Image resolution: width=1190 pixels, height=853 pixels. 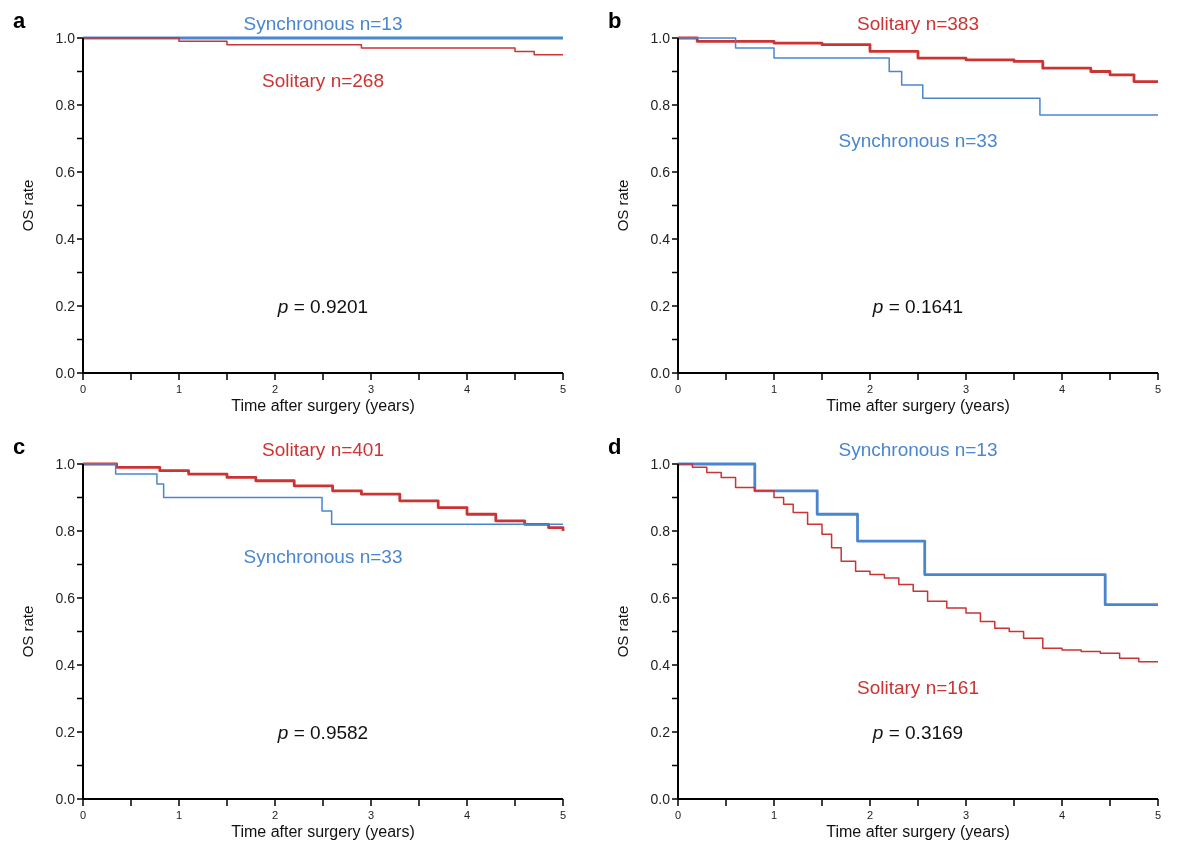 I want to click on annotation: p = 0.3169, so click(x=917, y=732).